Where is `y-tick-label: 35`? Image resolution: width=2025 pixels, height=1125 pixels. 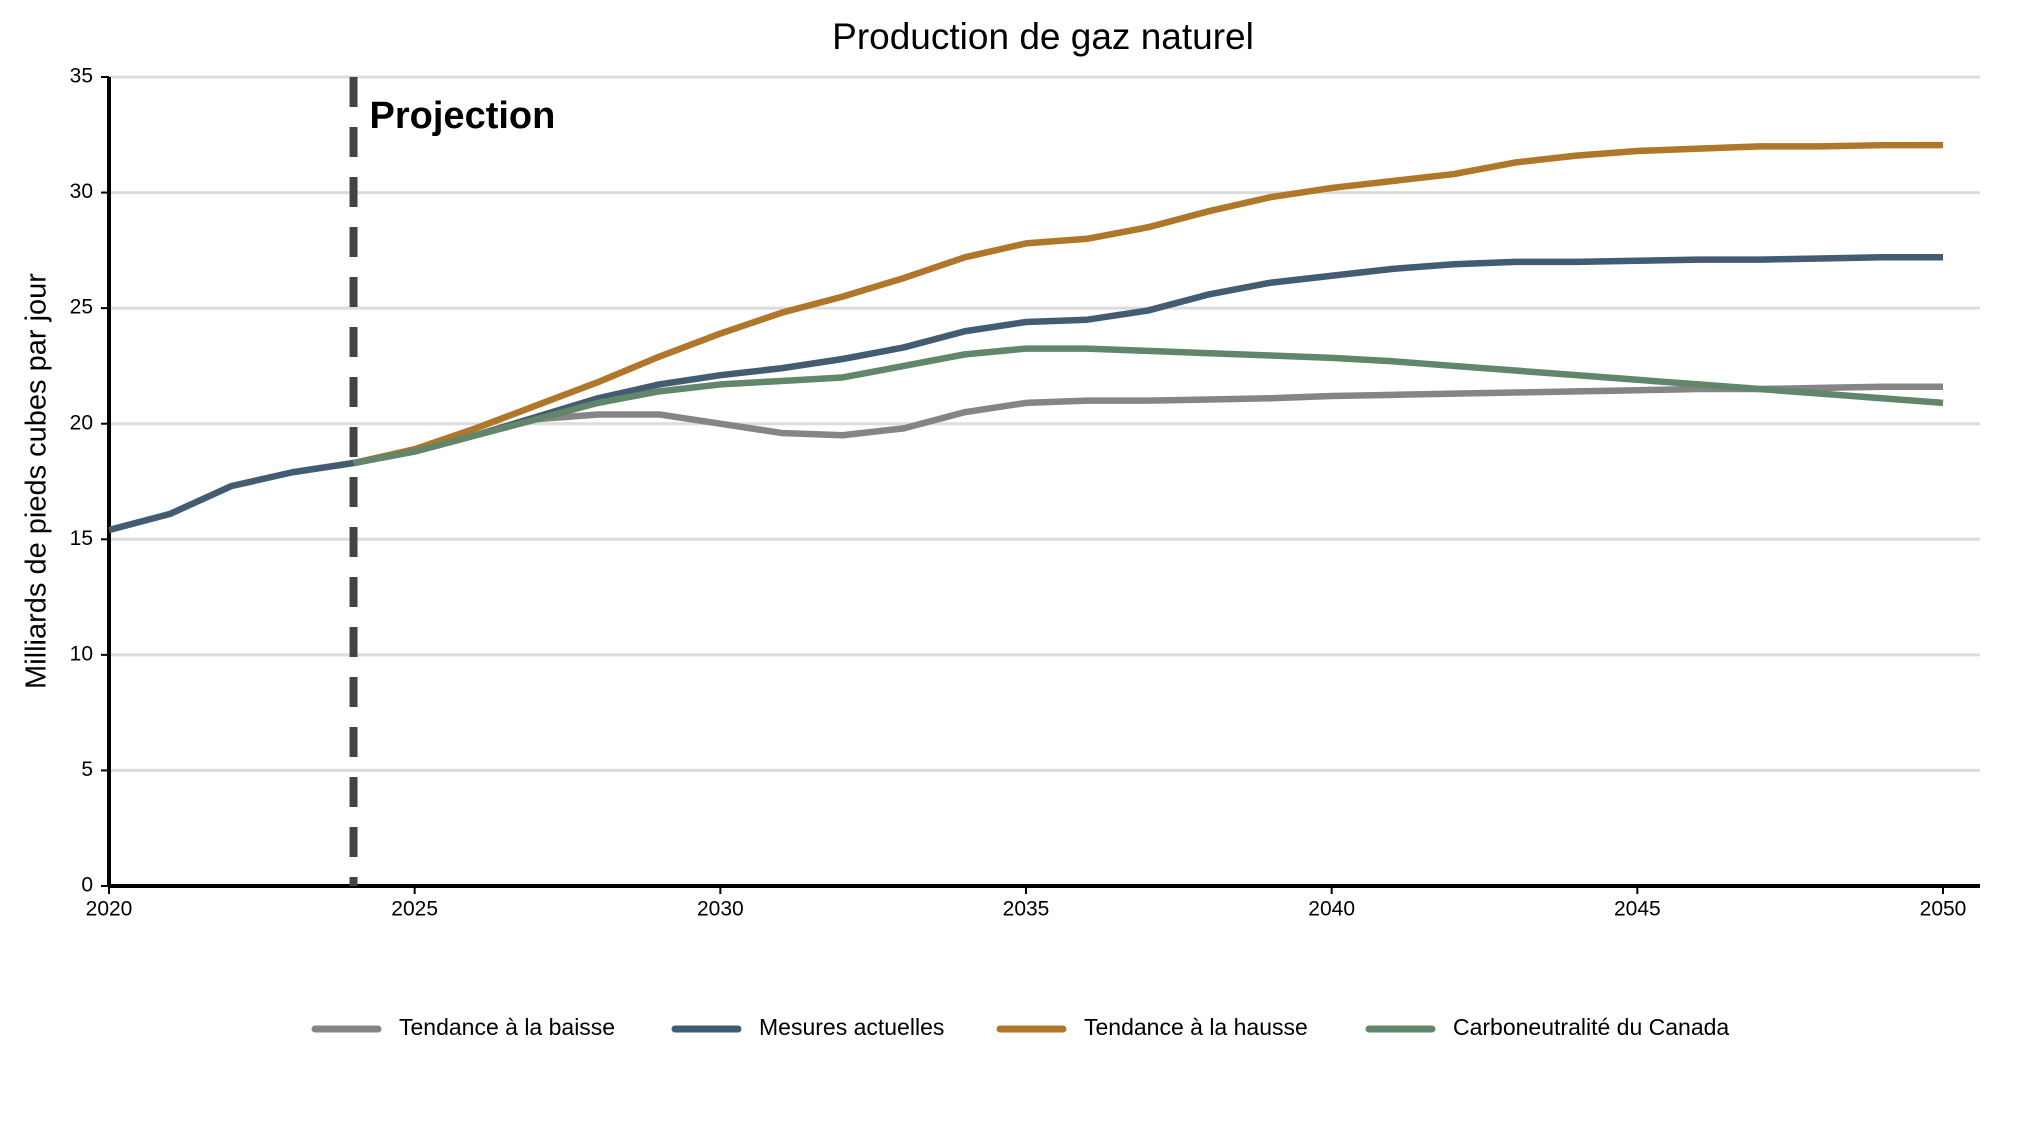 y-tick-label: 35 is located at coordinates (81, 76).